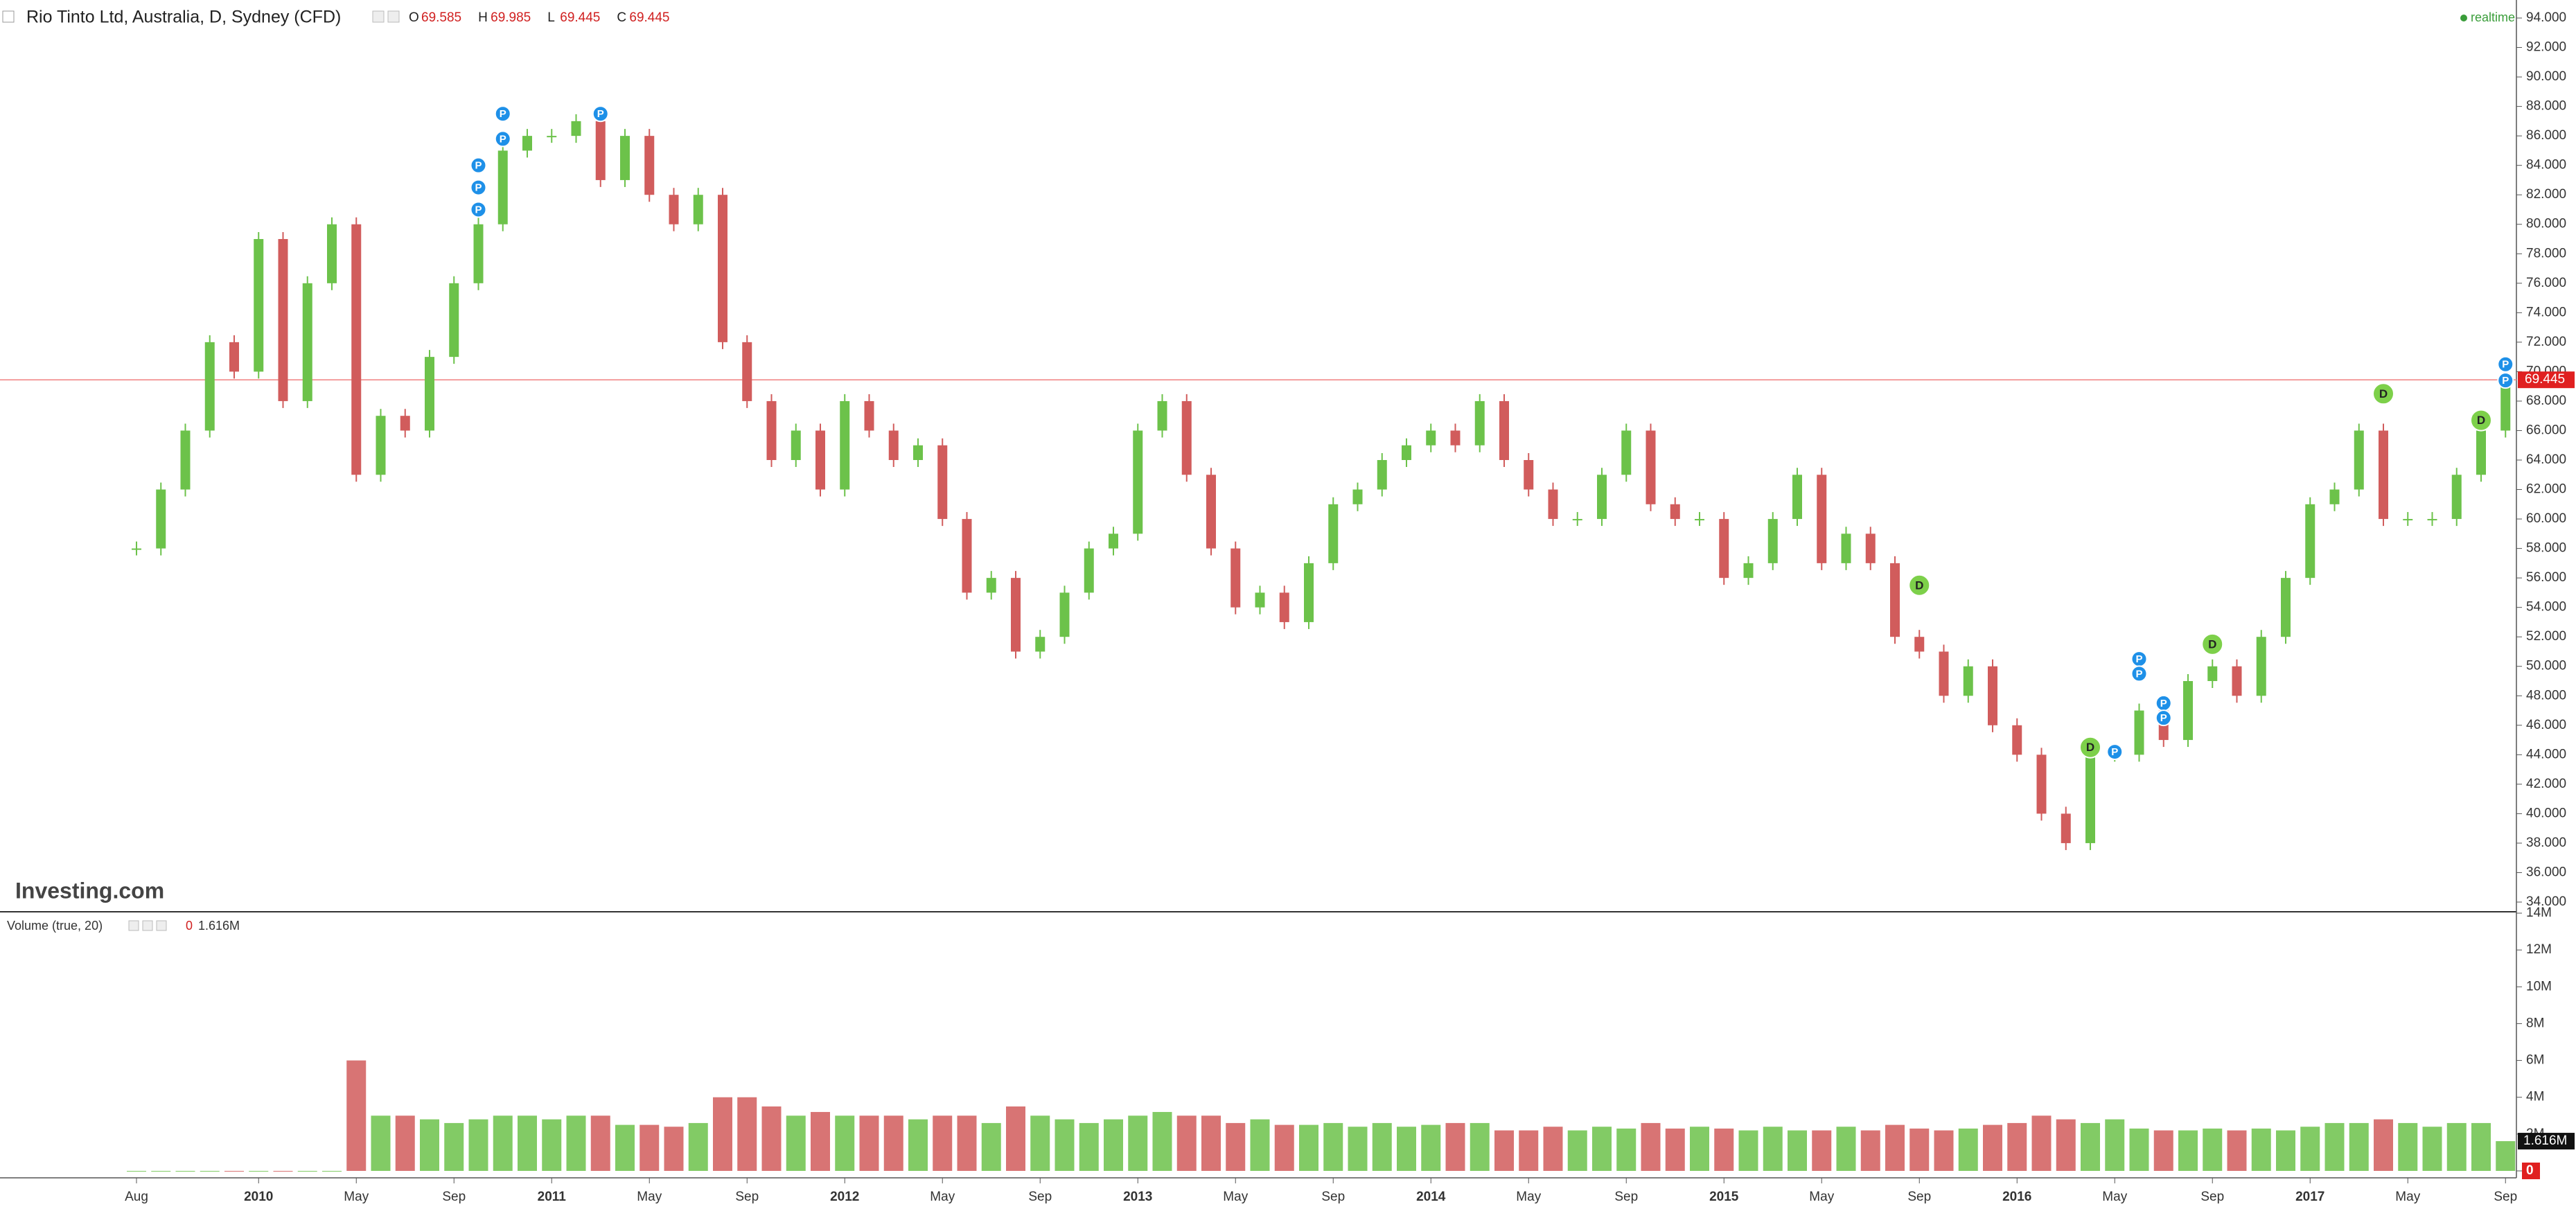 The width and height of the screenshot is (2576, 1209). I want to click on y-tick-label: 60.000, so click(2546, 518).